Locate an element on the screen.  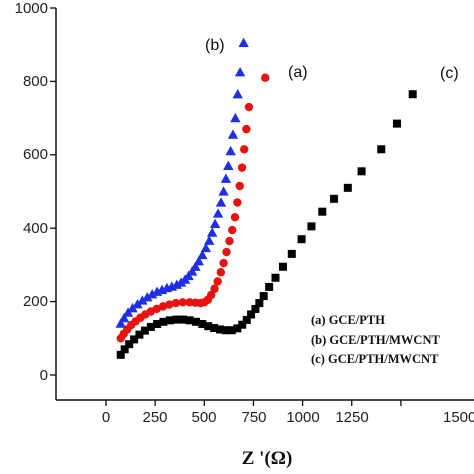
legend-entry-a: (a) GCE/PTH is located at coordinates (348, 320).